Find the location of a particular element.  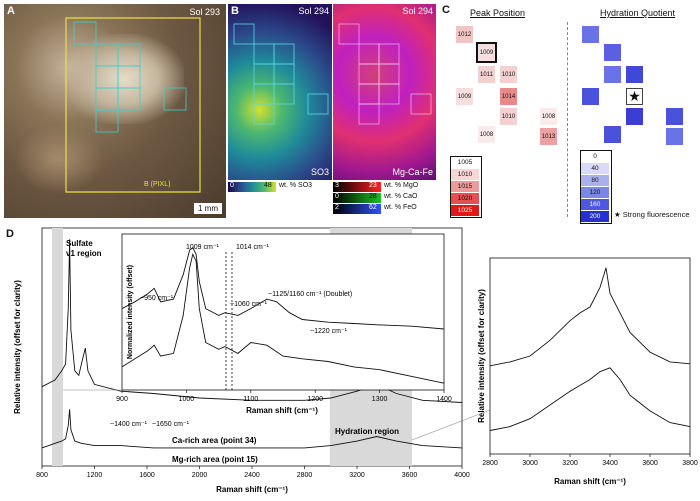

hydration-cell: ★ is located at coordinates (634, 96).